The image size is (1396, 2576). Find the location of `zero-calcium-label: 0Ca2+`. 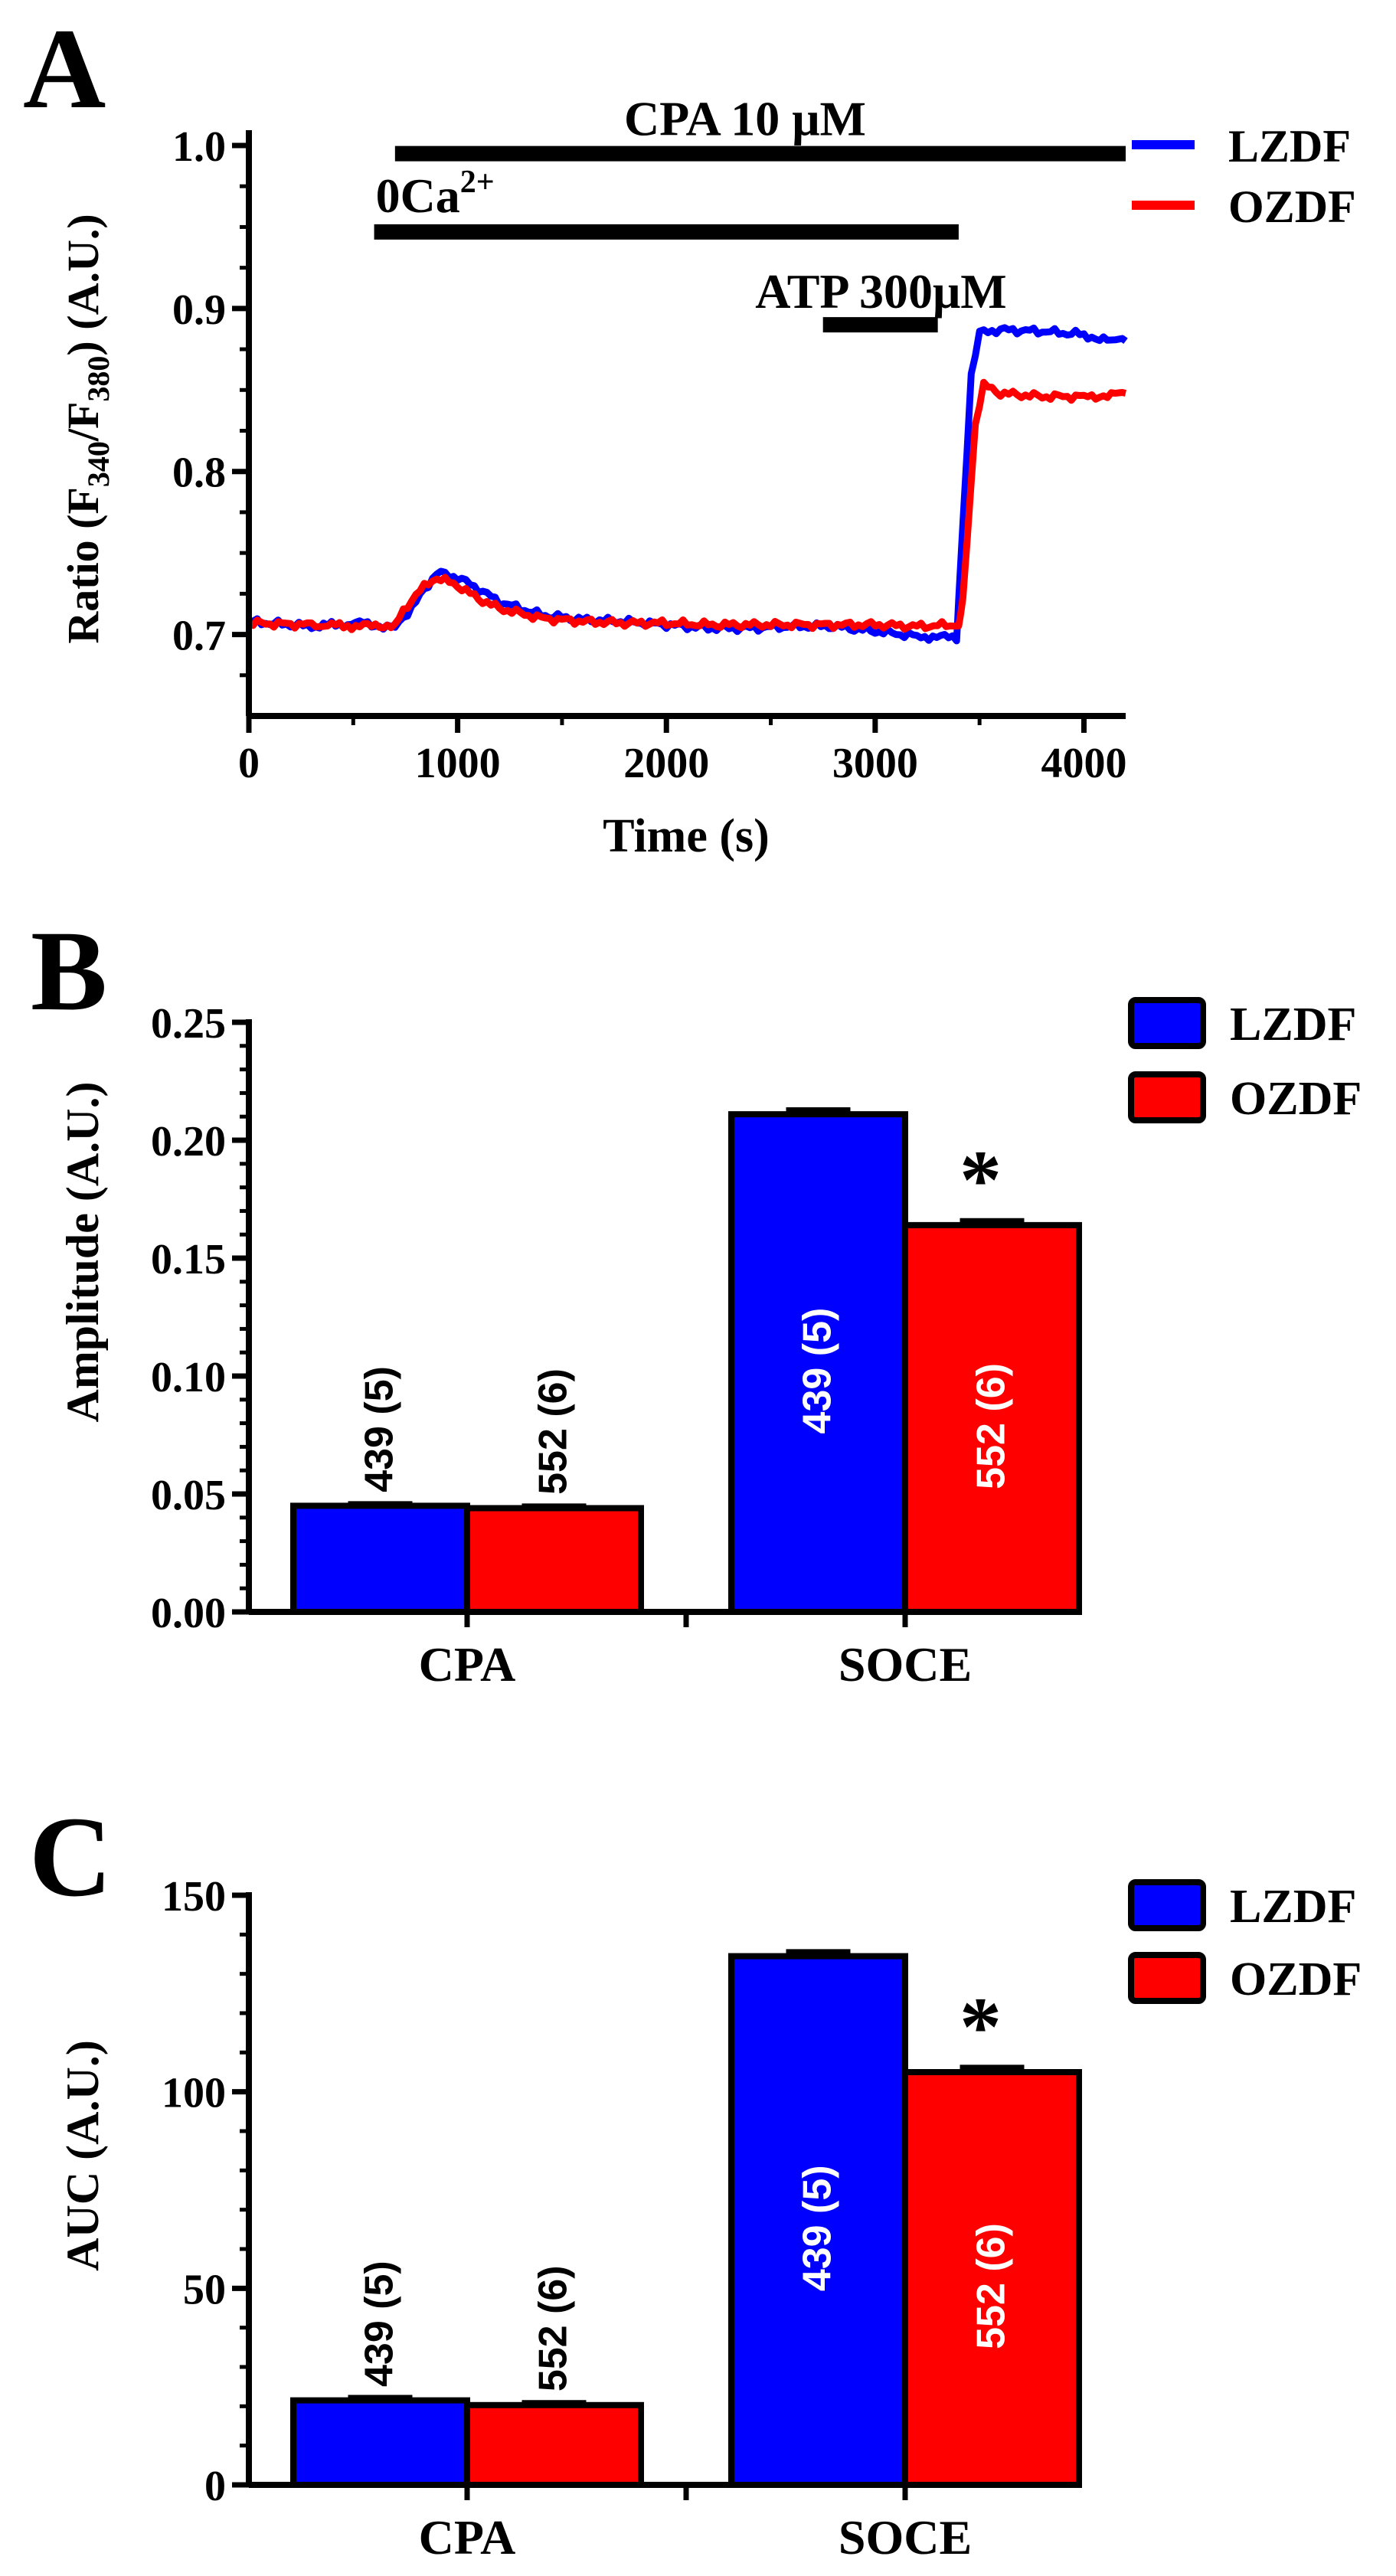

zero-calcium-label: 0Ca2+ is located at coordinates (435, 194).